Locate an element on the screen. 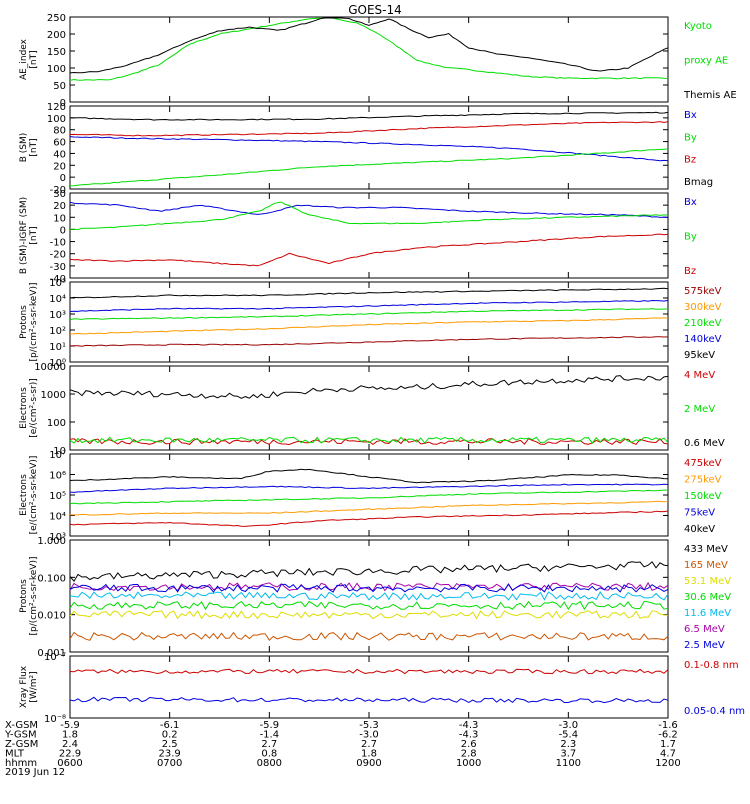  legend-label: 53.1 MeV is located at coordinates (707, 581).